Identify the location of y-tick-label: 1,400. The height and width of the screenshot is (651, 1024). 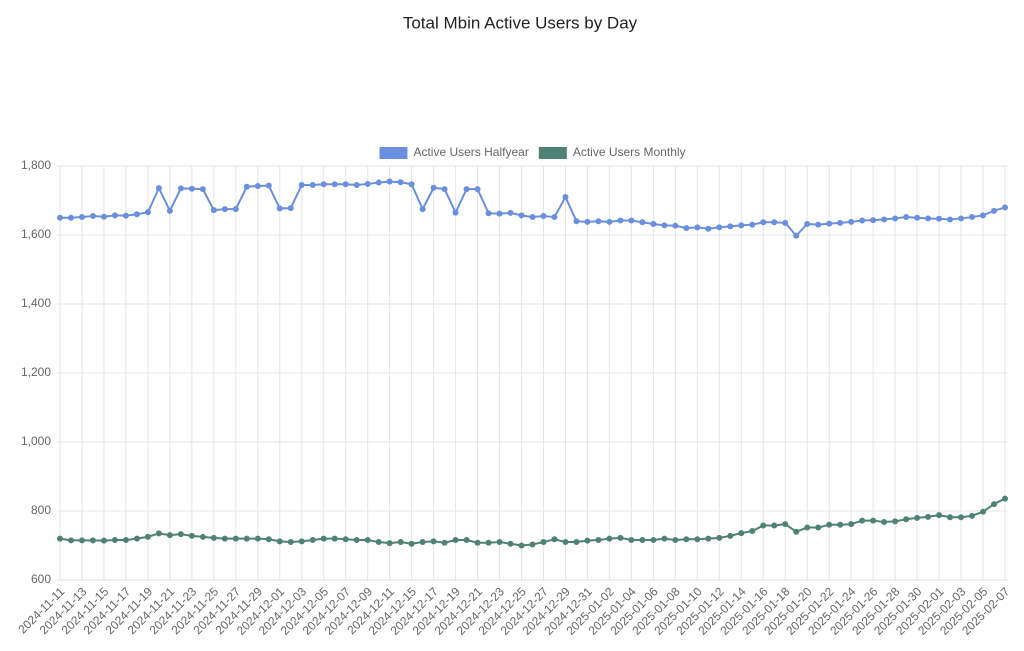
(36, 303).